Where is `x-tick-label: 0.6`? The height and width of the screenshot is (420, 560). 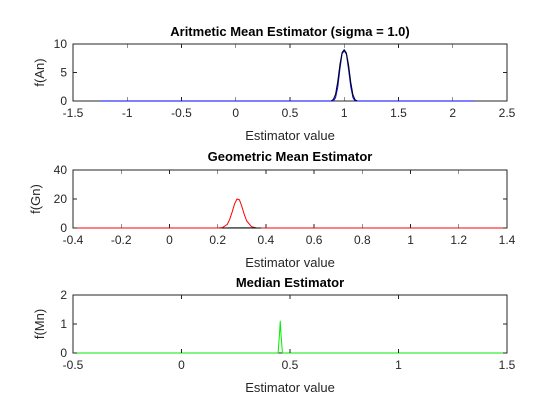 x-tick-label: 0.6 is located at coordinates (314, 240).